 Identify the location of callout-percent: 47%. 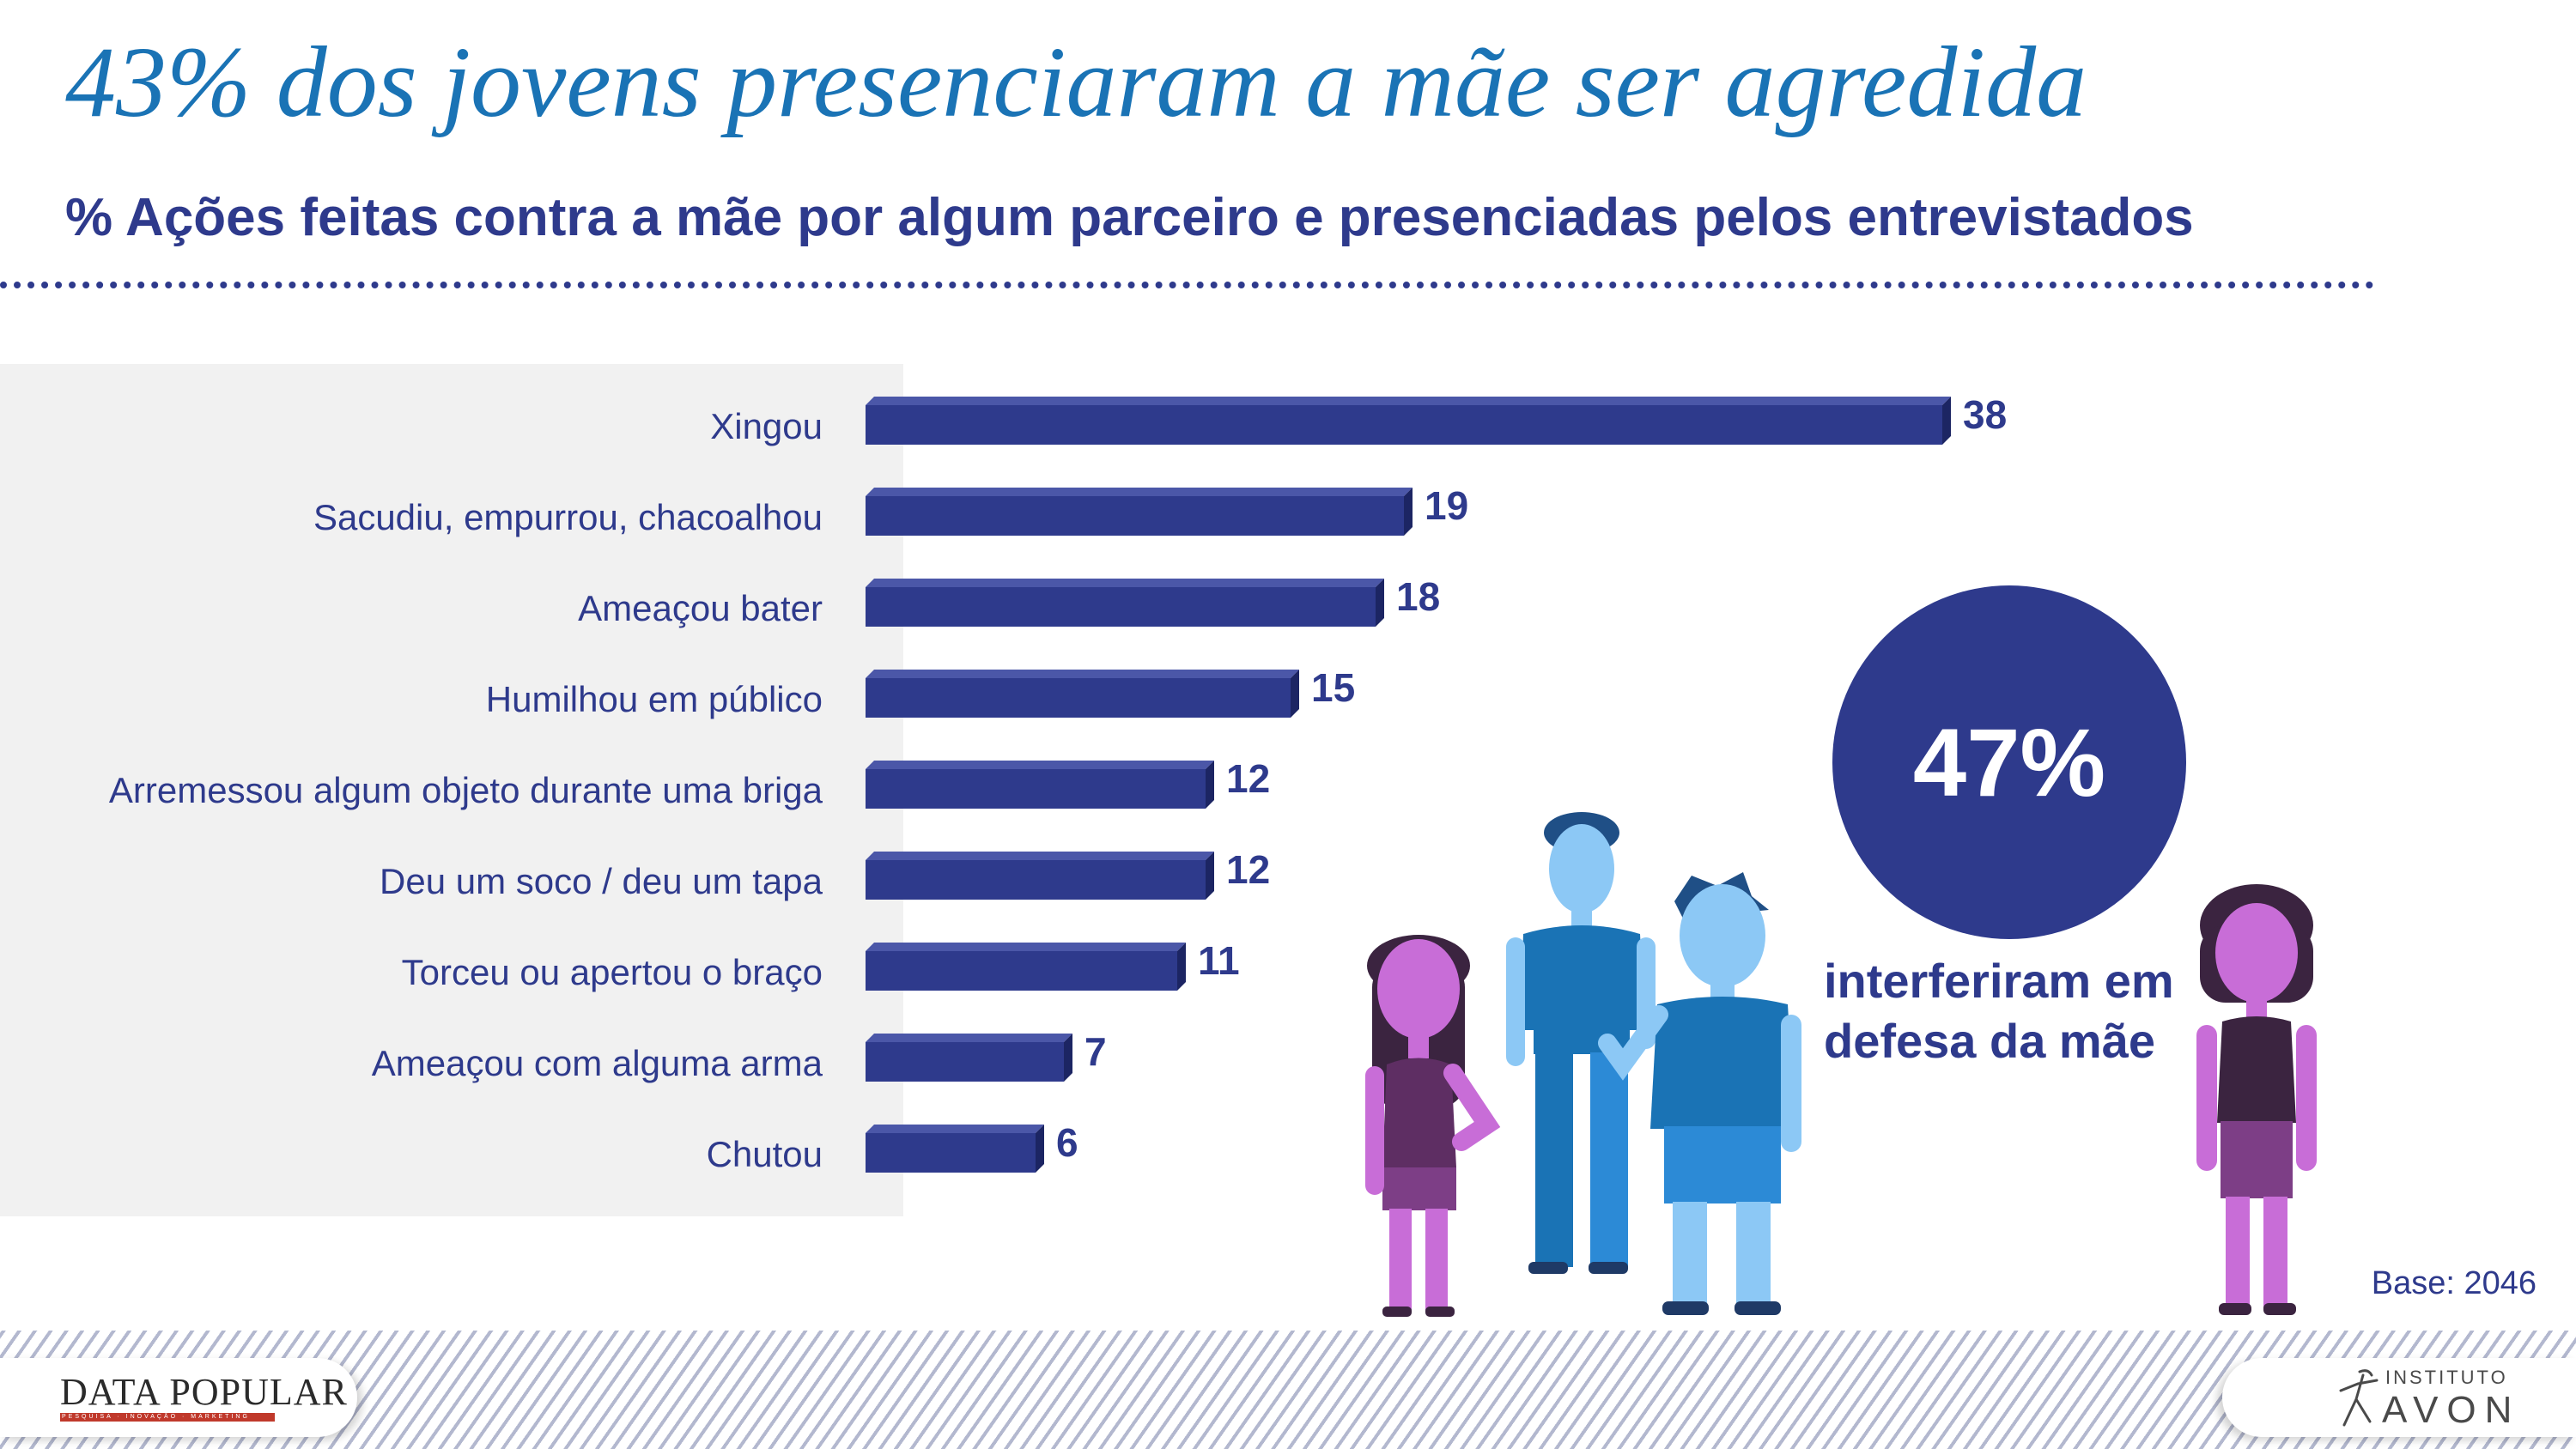
(2009, 762).